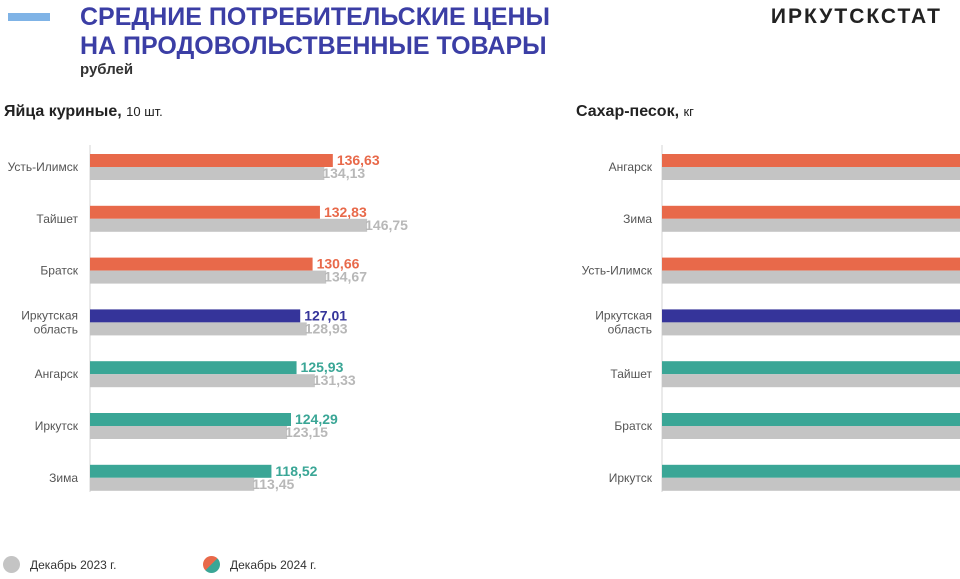 Image resolution: width=960 pixels, height=579 pixels. Describe the element at coordinates (273, 564) in the screenshot. I see `legend-label-2024: Декабрь 2024 г.` at that location.